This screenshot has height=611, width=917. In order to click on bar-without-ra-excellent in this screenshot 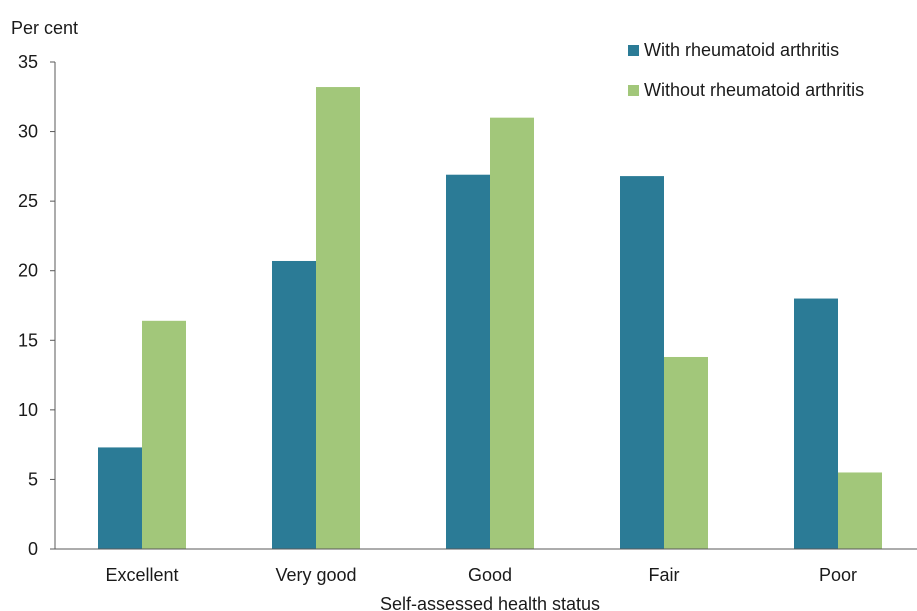, I will do `click(164, 434)`.